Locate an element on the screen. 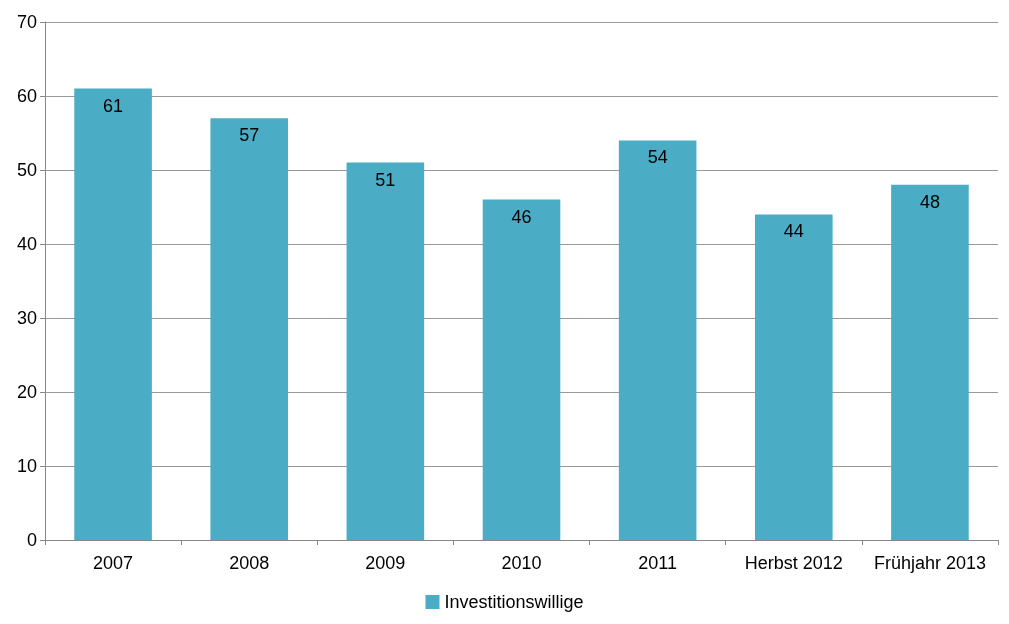 This screenshot has height=624, width=1009. data-label: 54 is located at coordinates (657, 157).